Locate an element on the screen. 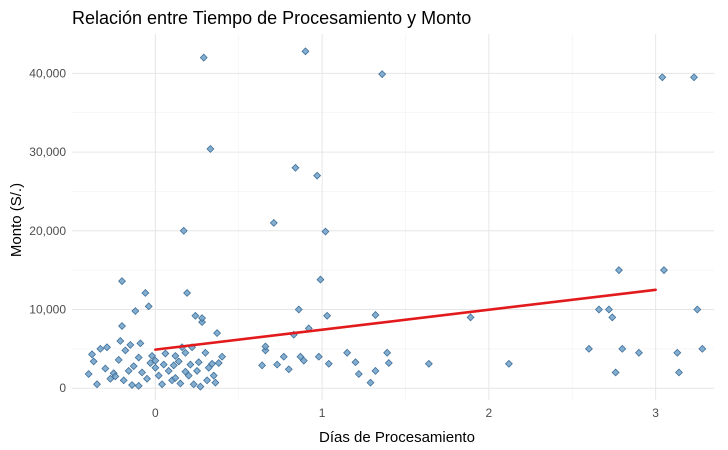 The width and height of the screenshot is (728, 450). y-tick-label: 10,000 is located at coordinates (47, 309).